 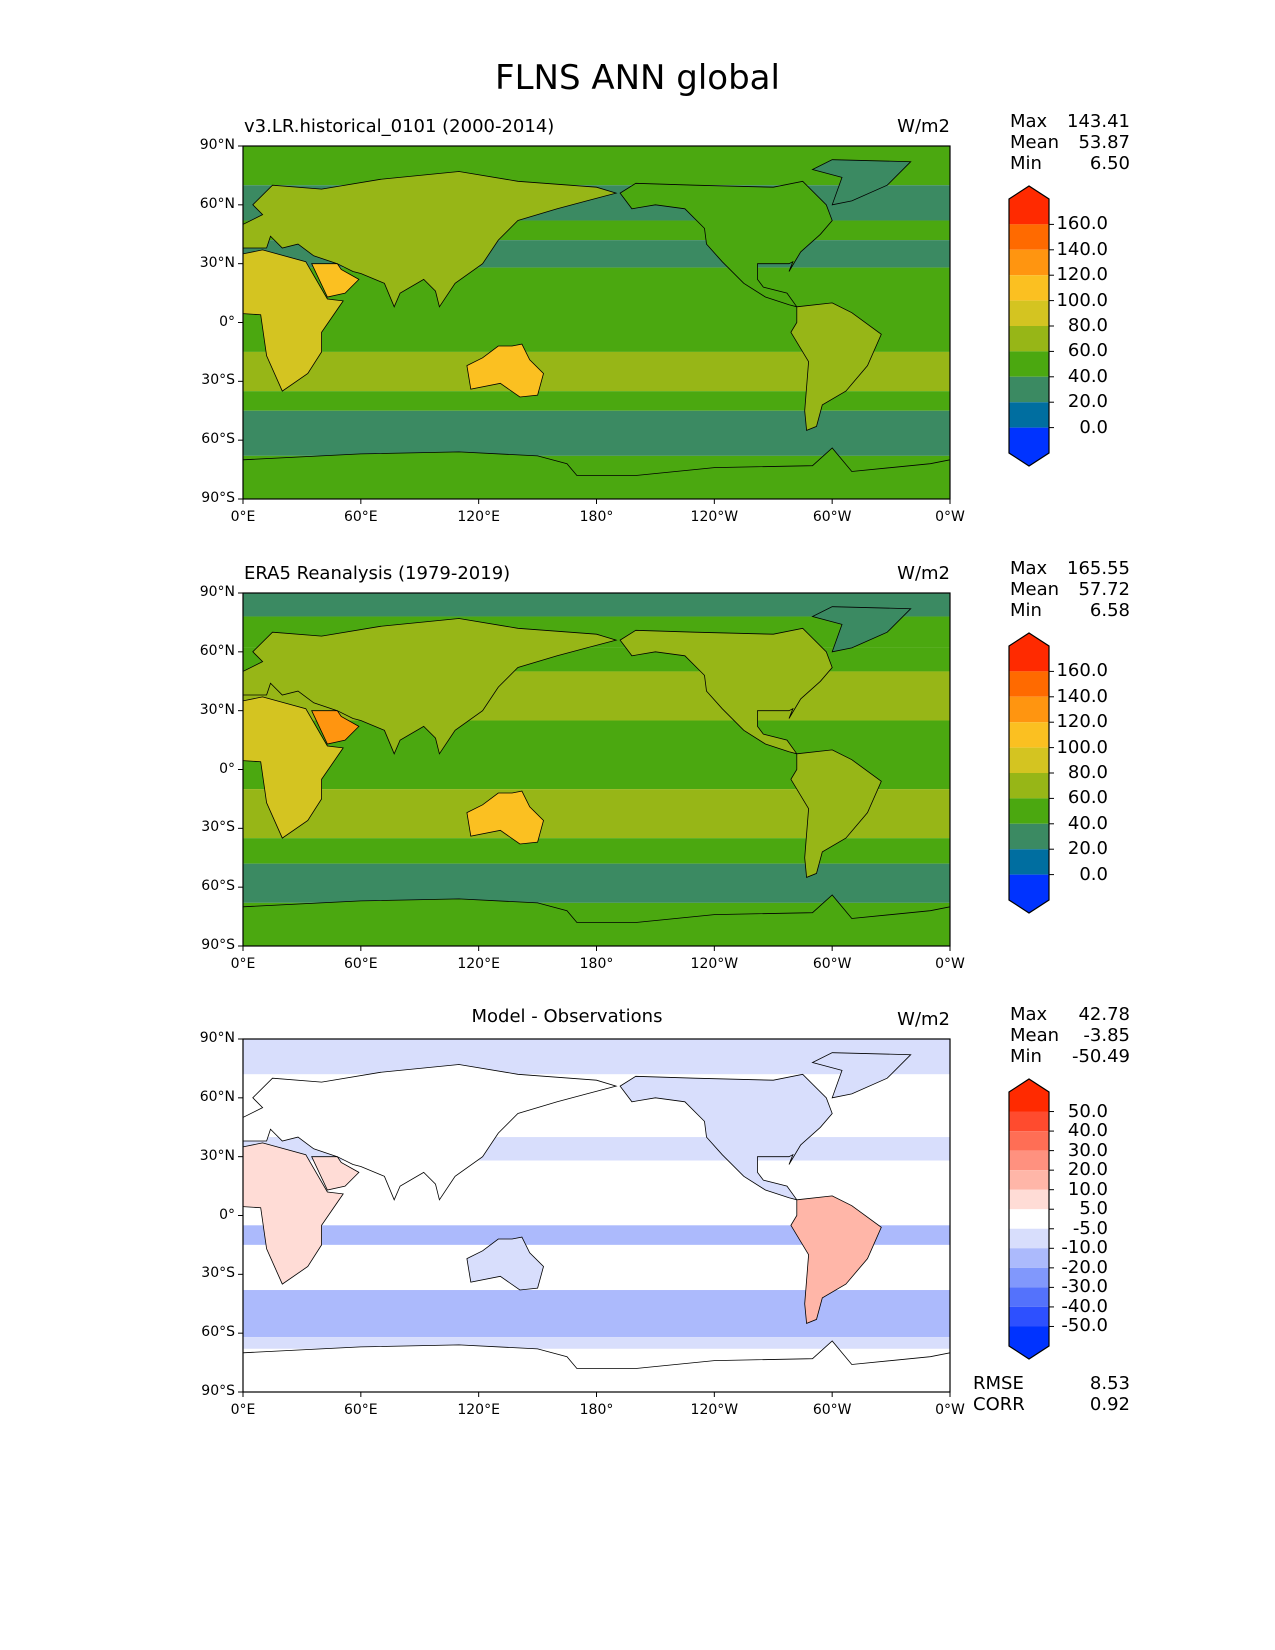 What do you see at coordinates (1098, 121) in the screenshot?
I see `stat-max-value: 143.41` at bounding box center [1098, 121].